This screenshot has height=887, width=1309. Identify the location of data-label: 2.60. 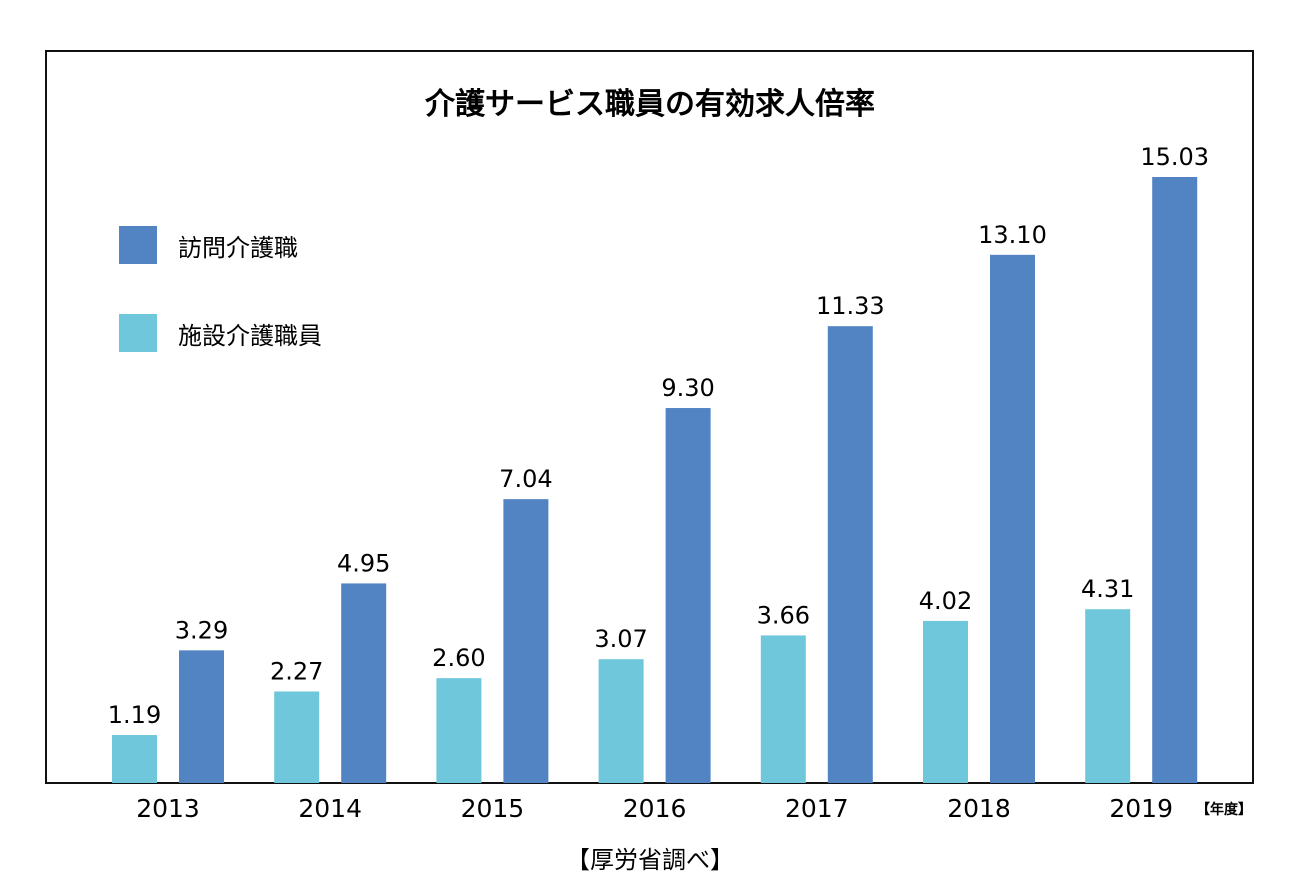
(458, 658).